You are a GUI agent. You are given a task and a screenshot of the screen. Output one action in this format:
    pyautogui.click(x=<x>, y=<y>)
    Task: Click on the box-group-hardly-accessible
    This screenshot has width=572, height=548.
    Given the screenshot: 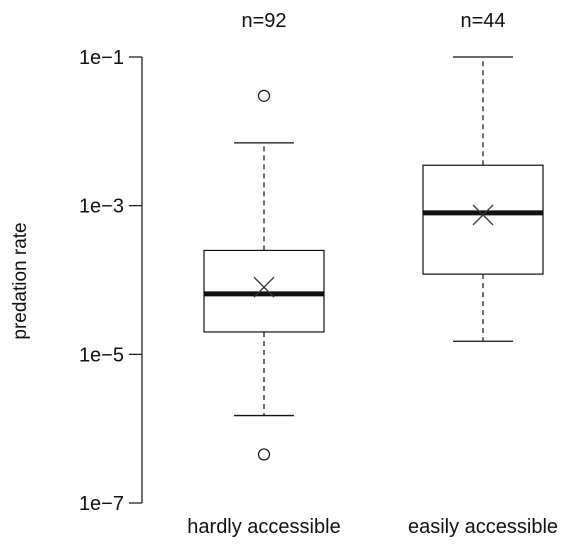 What is the action you would take?
    pyautogui.click(x=264, y=275)
    